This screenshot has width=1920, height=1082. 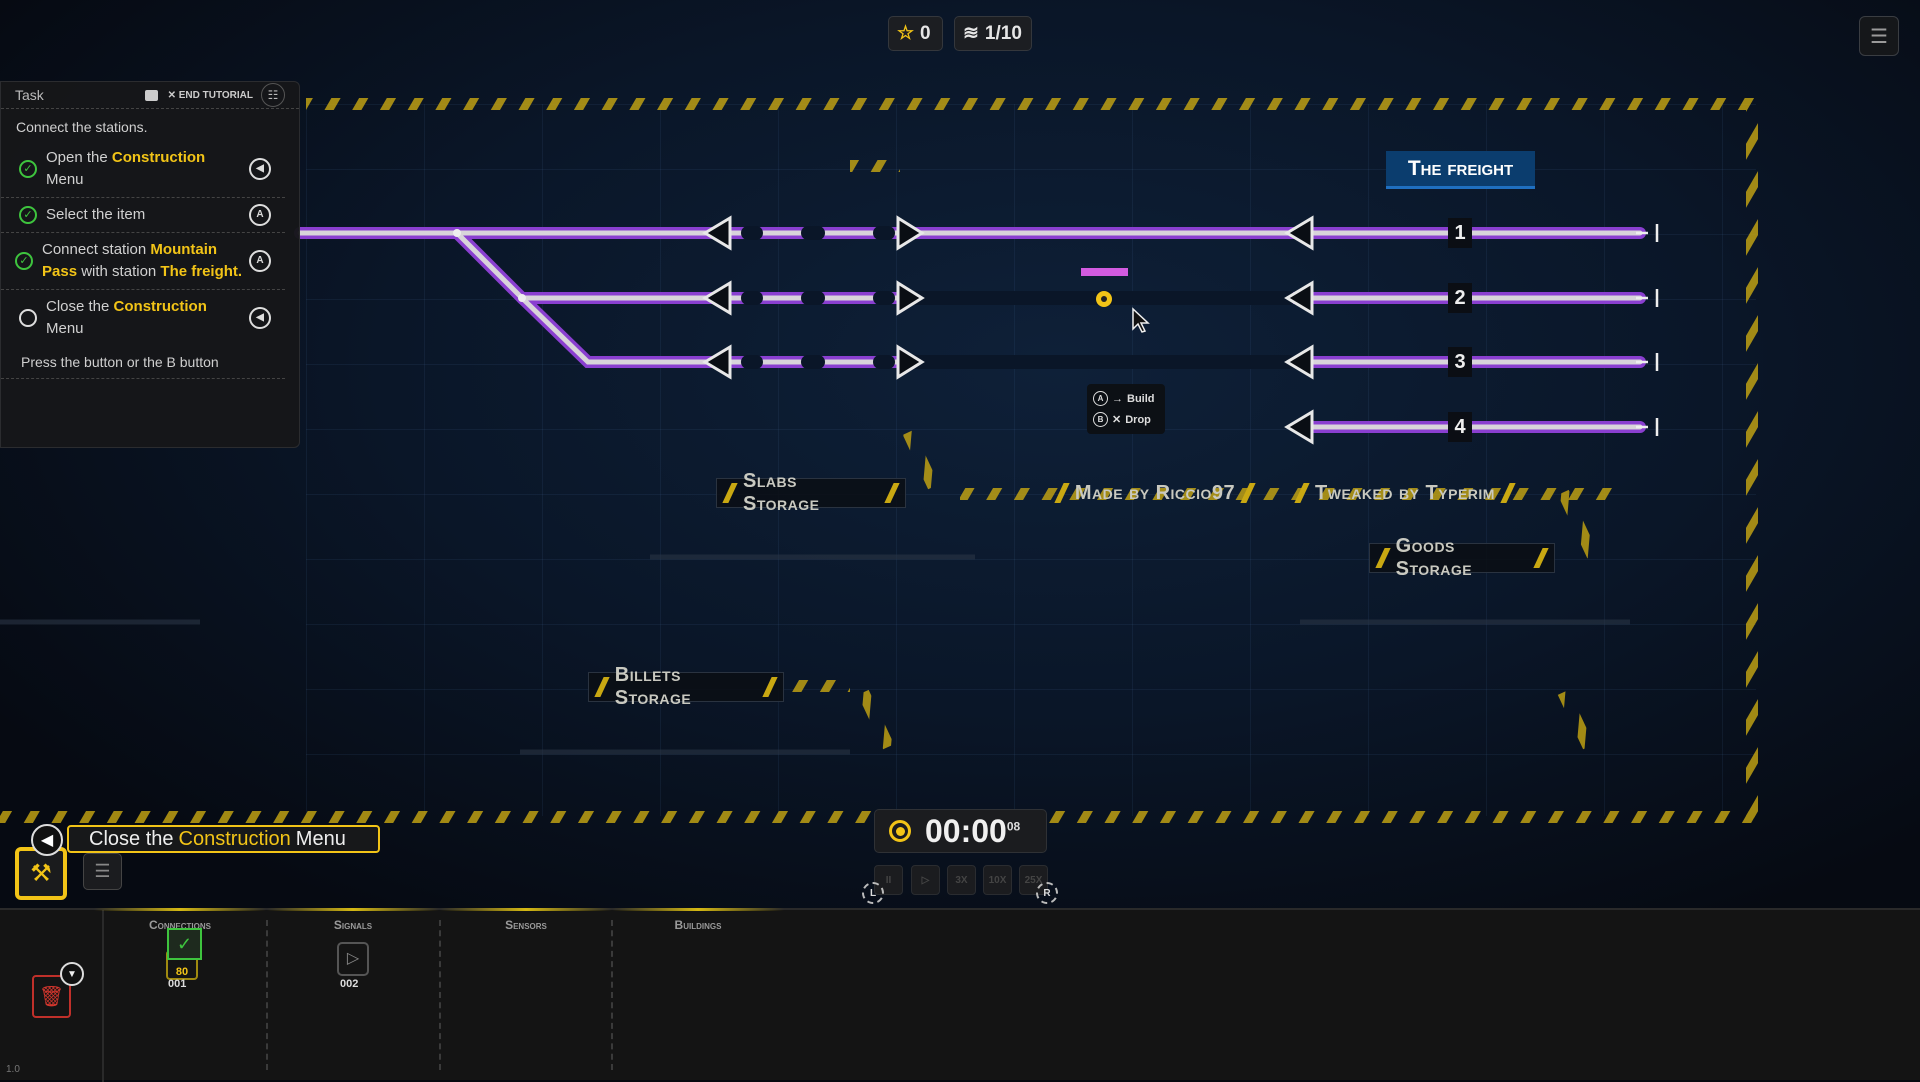 What do you see at coordinates (873, 893) in the screenshot?
I see `l-shoulder-icon: L` at bounding box center [873, 893].